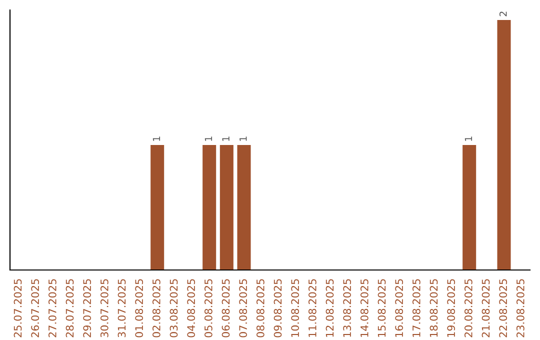 The height and width of the screenshot is (340, 540). I want to click on x-tick-label: 21.08.2025, so click(486, 308).